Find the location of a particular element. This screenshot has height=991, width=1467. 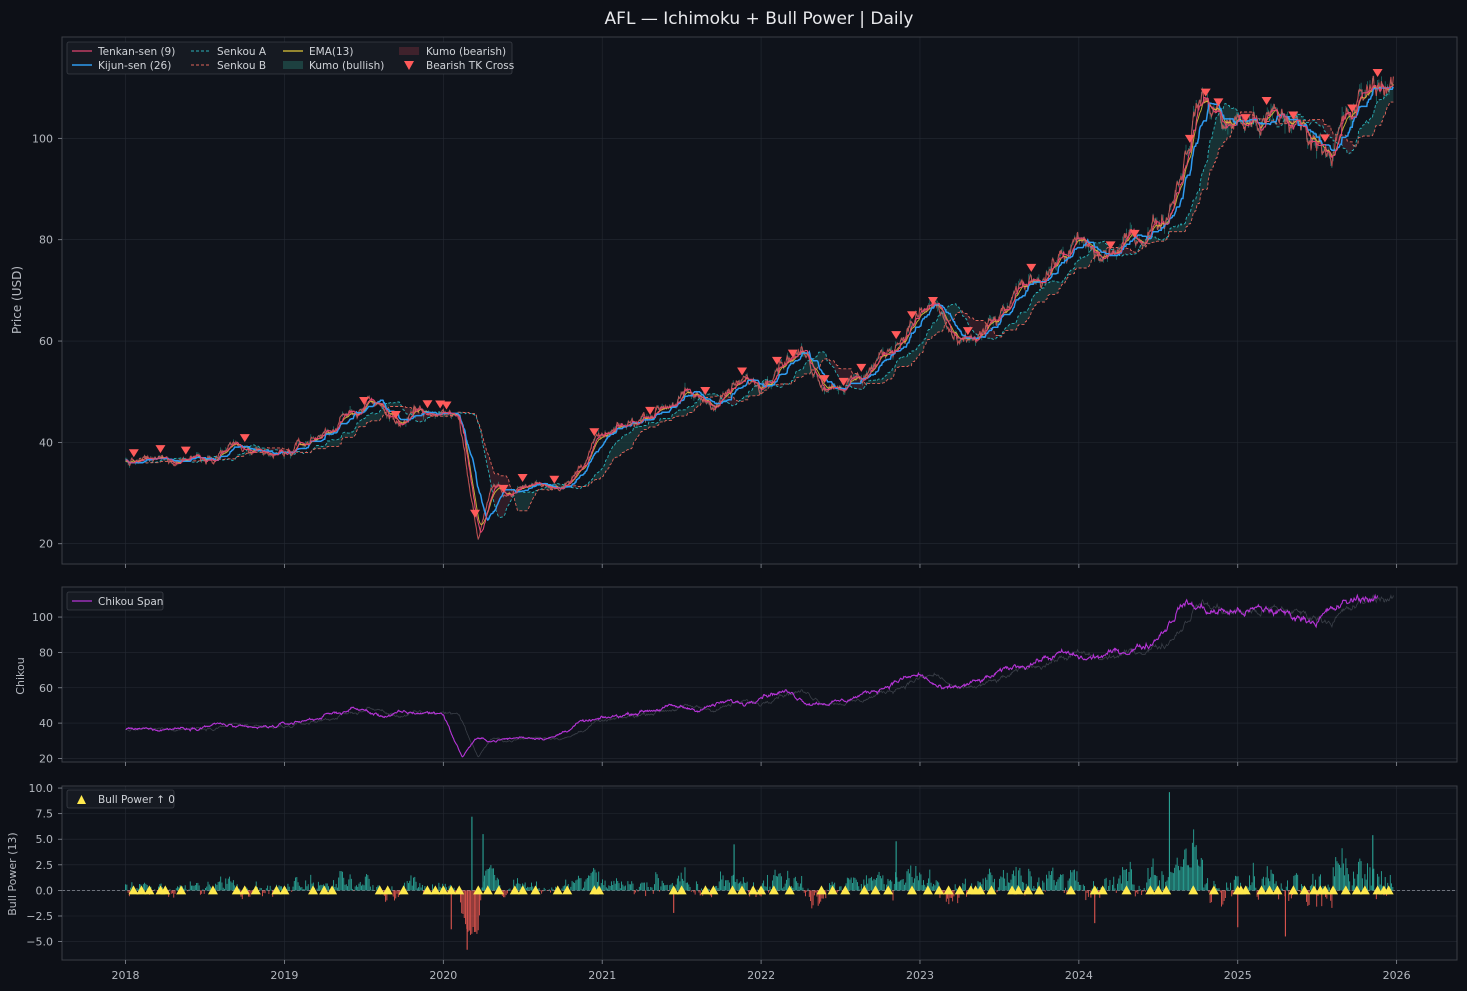

x-tick-label-2020: 2020 is located at coordinates (443, 975).